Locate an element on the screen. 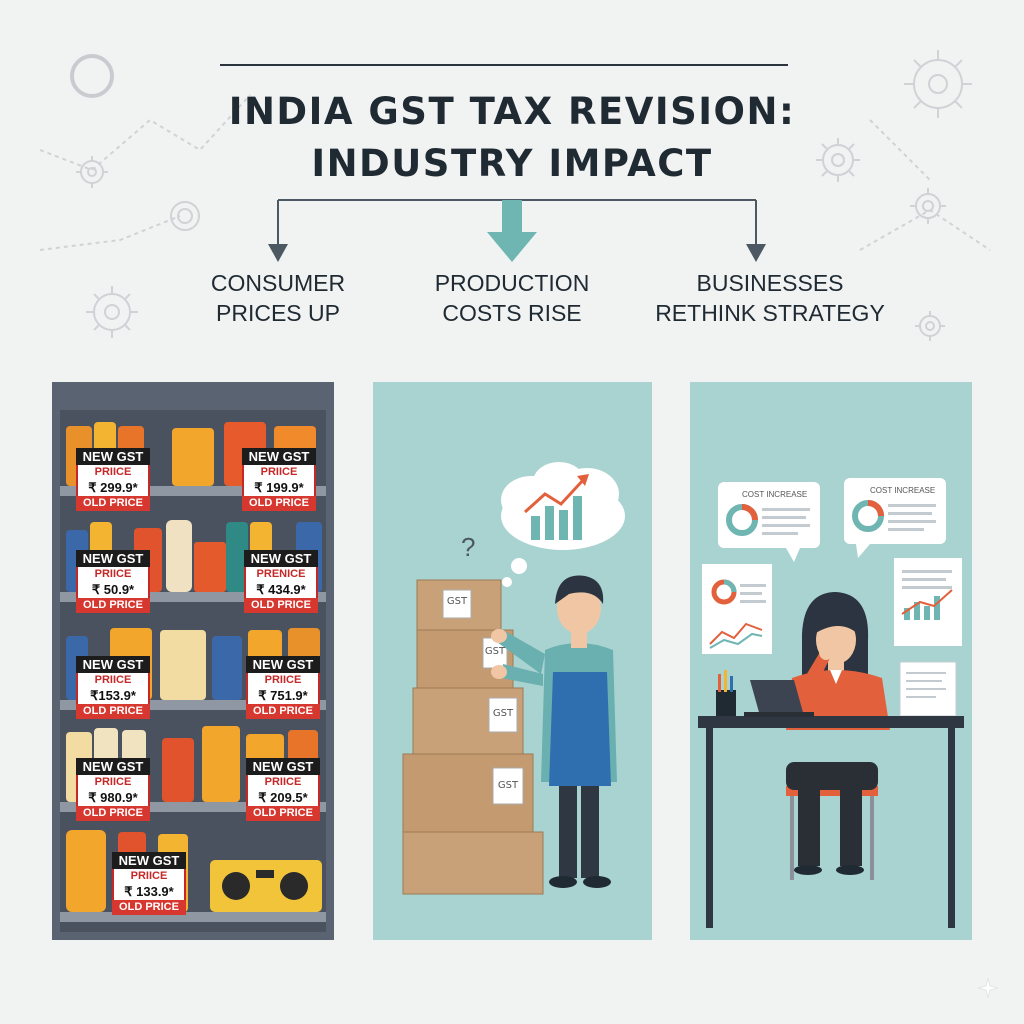  worker-illustration is located at coordinates (513, 678).